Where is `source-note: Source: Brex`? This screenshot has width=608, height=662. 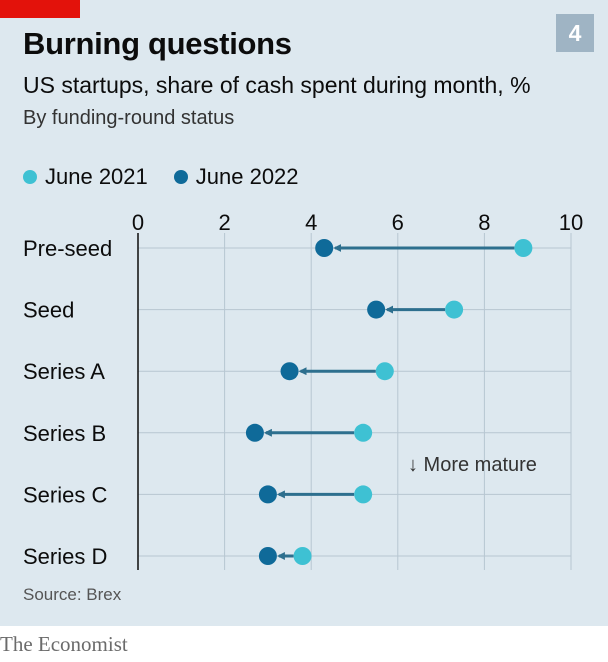
source-note: Source: Brex is located at coordinates (72, 594).